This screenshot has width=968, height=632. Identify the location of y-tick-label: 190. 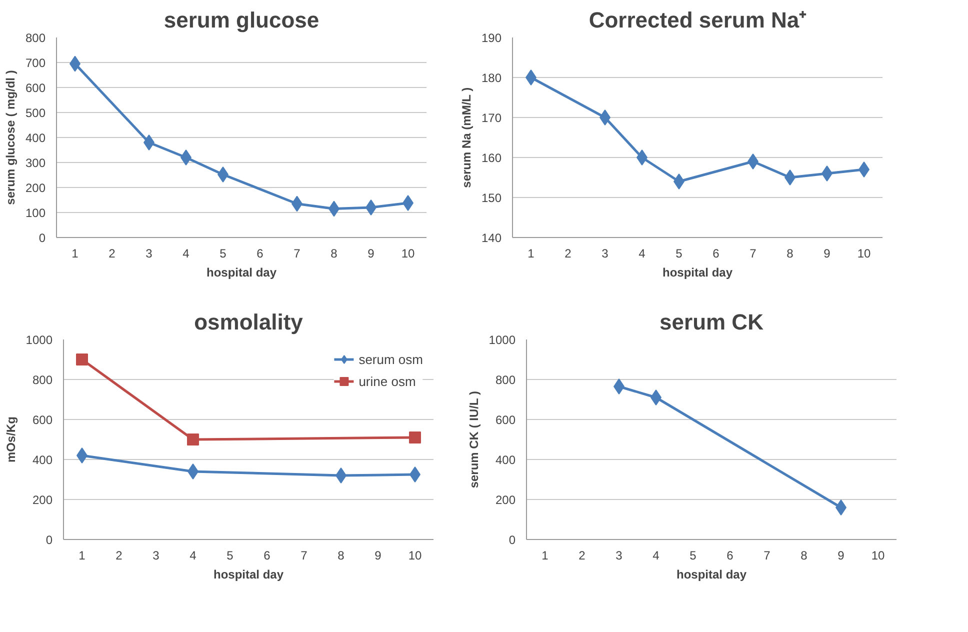
(491, 38).